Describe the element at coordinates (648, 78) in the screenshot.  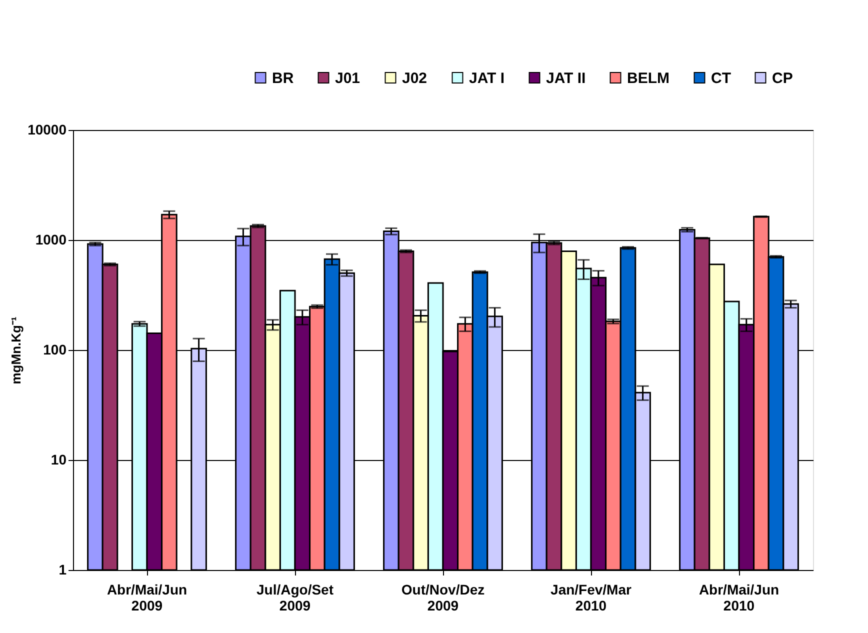
I see `legend-label: BELM` at that location.